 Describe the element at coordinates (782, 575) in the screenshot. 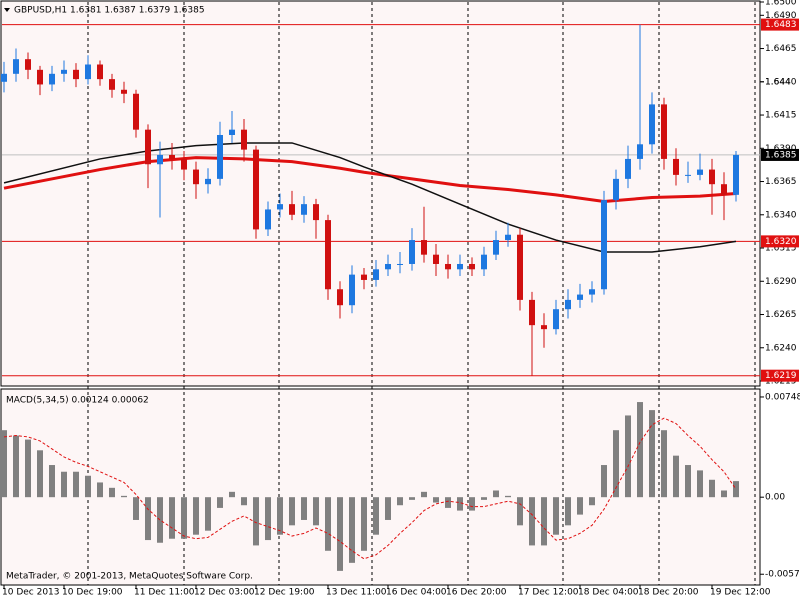

I see `y-tick-label: -0.00575` at that location.